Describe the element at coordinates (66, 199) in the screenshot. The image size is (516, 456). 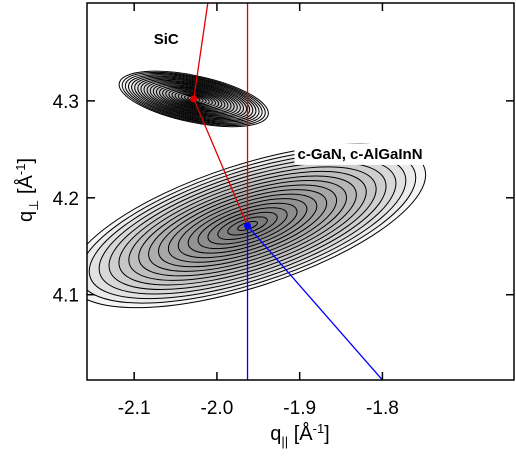
I see `y-tick-label: 4.2` at that location.